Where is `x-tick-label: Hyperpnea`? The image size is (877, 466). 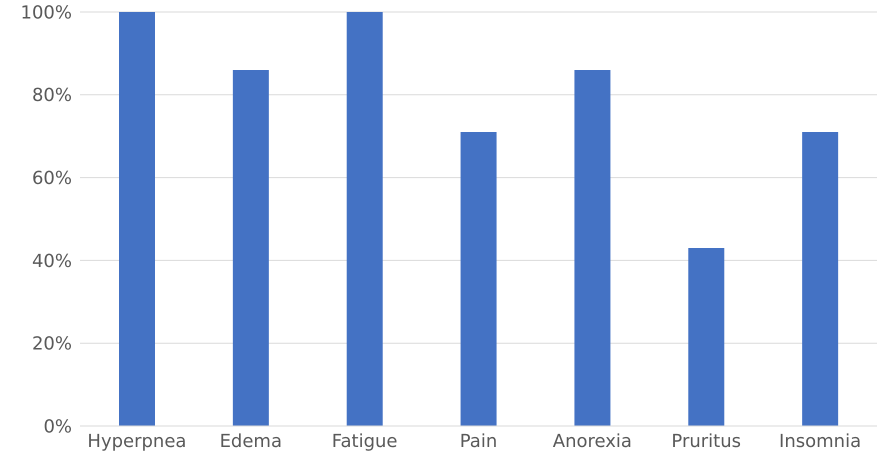 x-tick-label: Hyperpnea is located at coordinates (136, 441).